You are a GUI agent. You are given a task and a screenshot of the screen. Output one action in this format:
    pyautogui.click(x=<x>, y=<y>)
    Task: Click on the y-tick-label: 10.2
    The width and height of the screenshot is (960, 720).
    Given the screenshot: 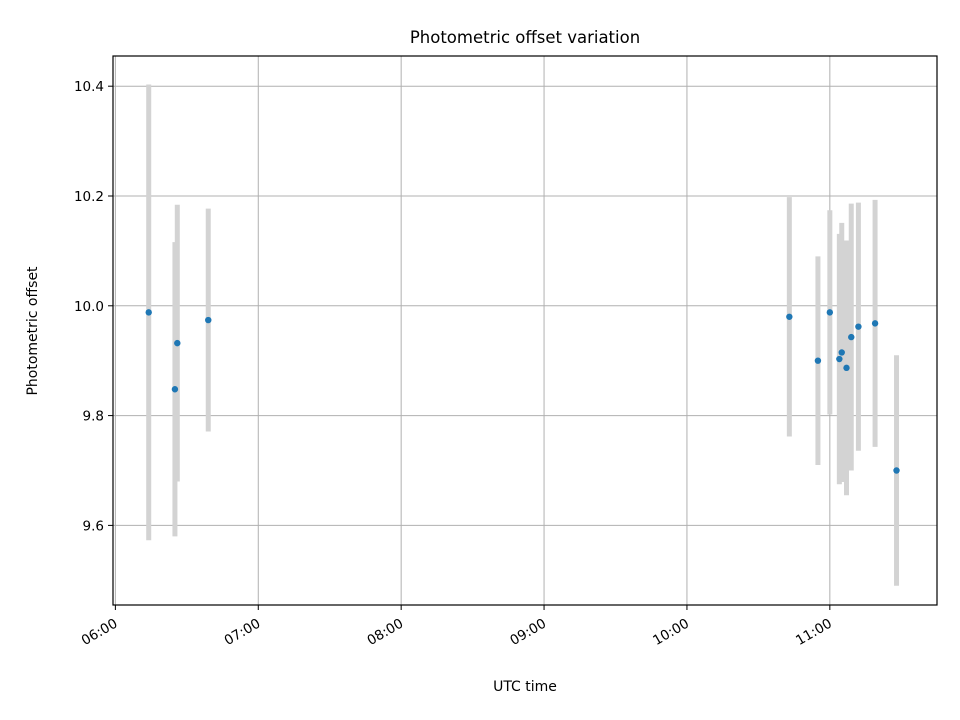 What is the action you would take?
    pyautogui.click(x=89, y=197)
    